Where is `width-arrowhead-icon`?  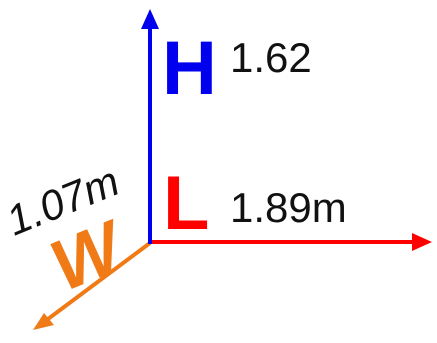
width-arrowhead-icon is located at coordinates (43, 321).